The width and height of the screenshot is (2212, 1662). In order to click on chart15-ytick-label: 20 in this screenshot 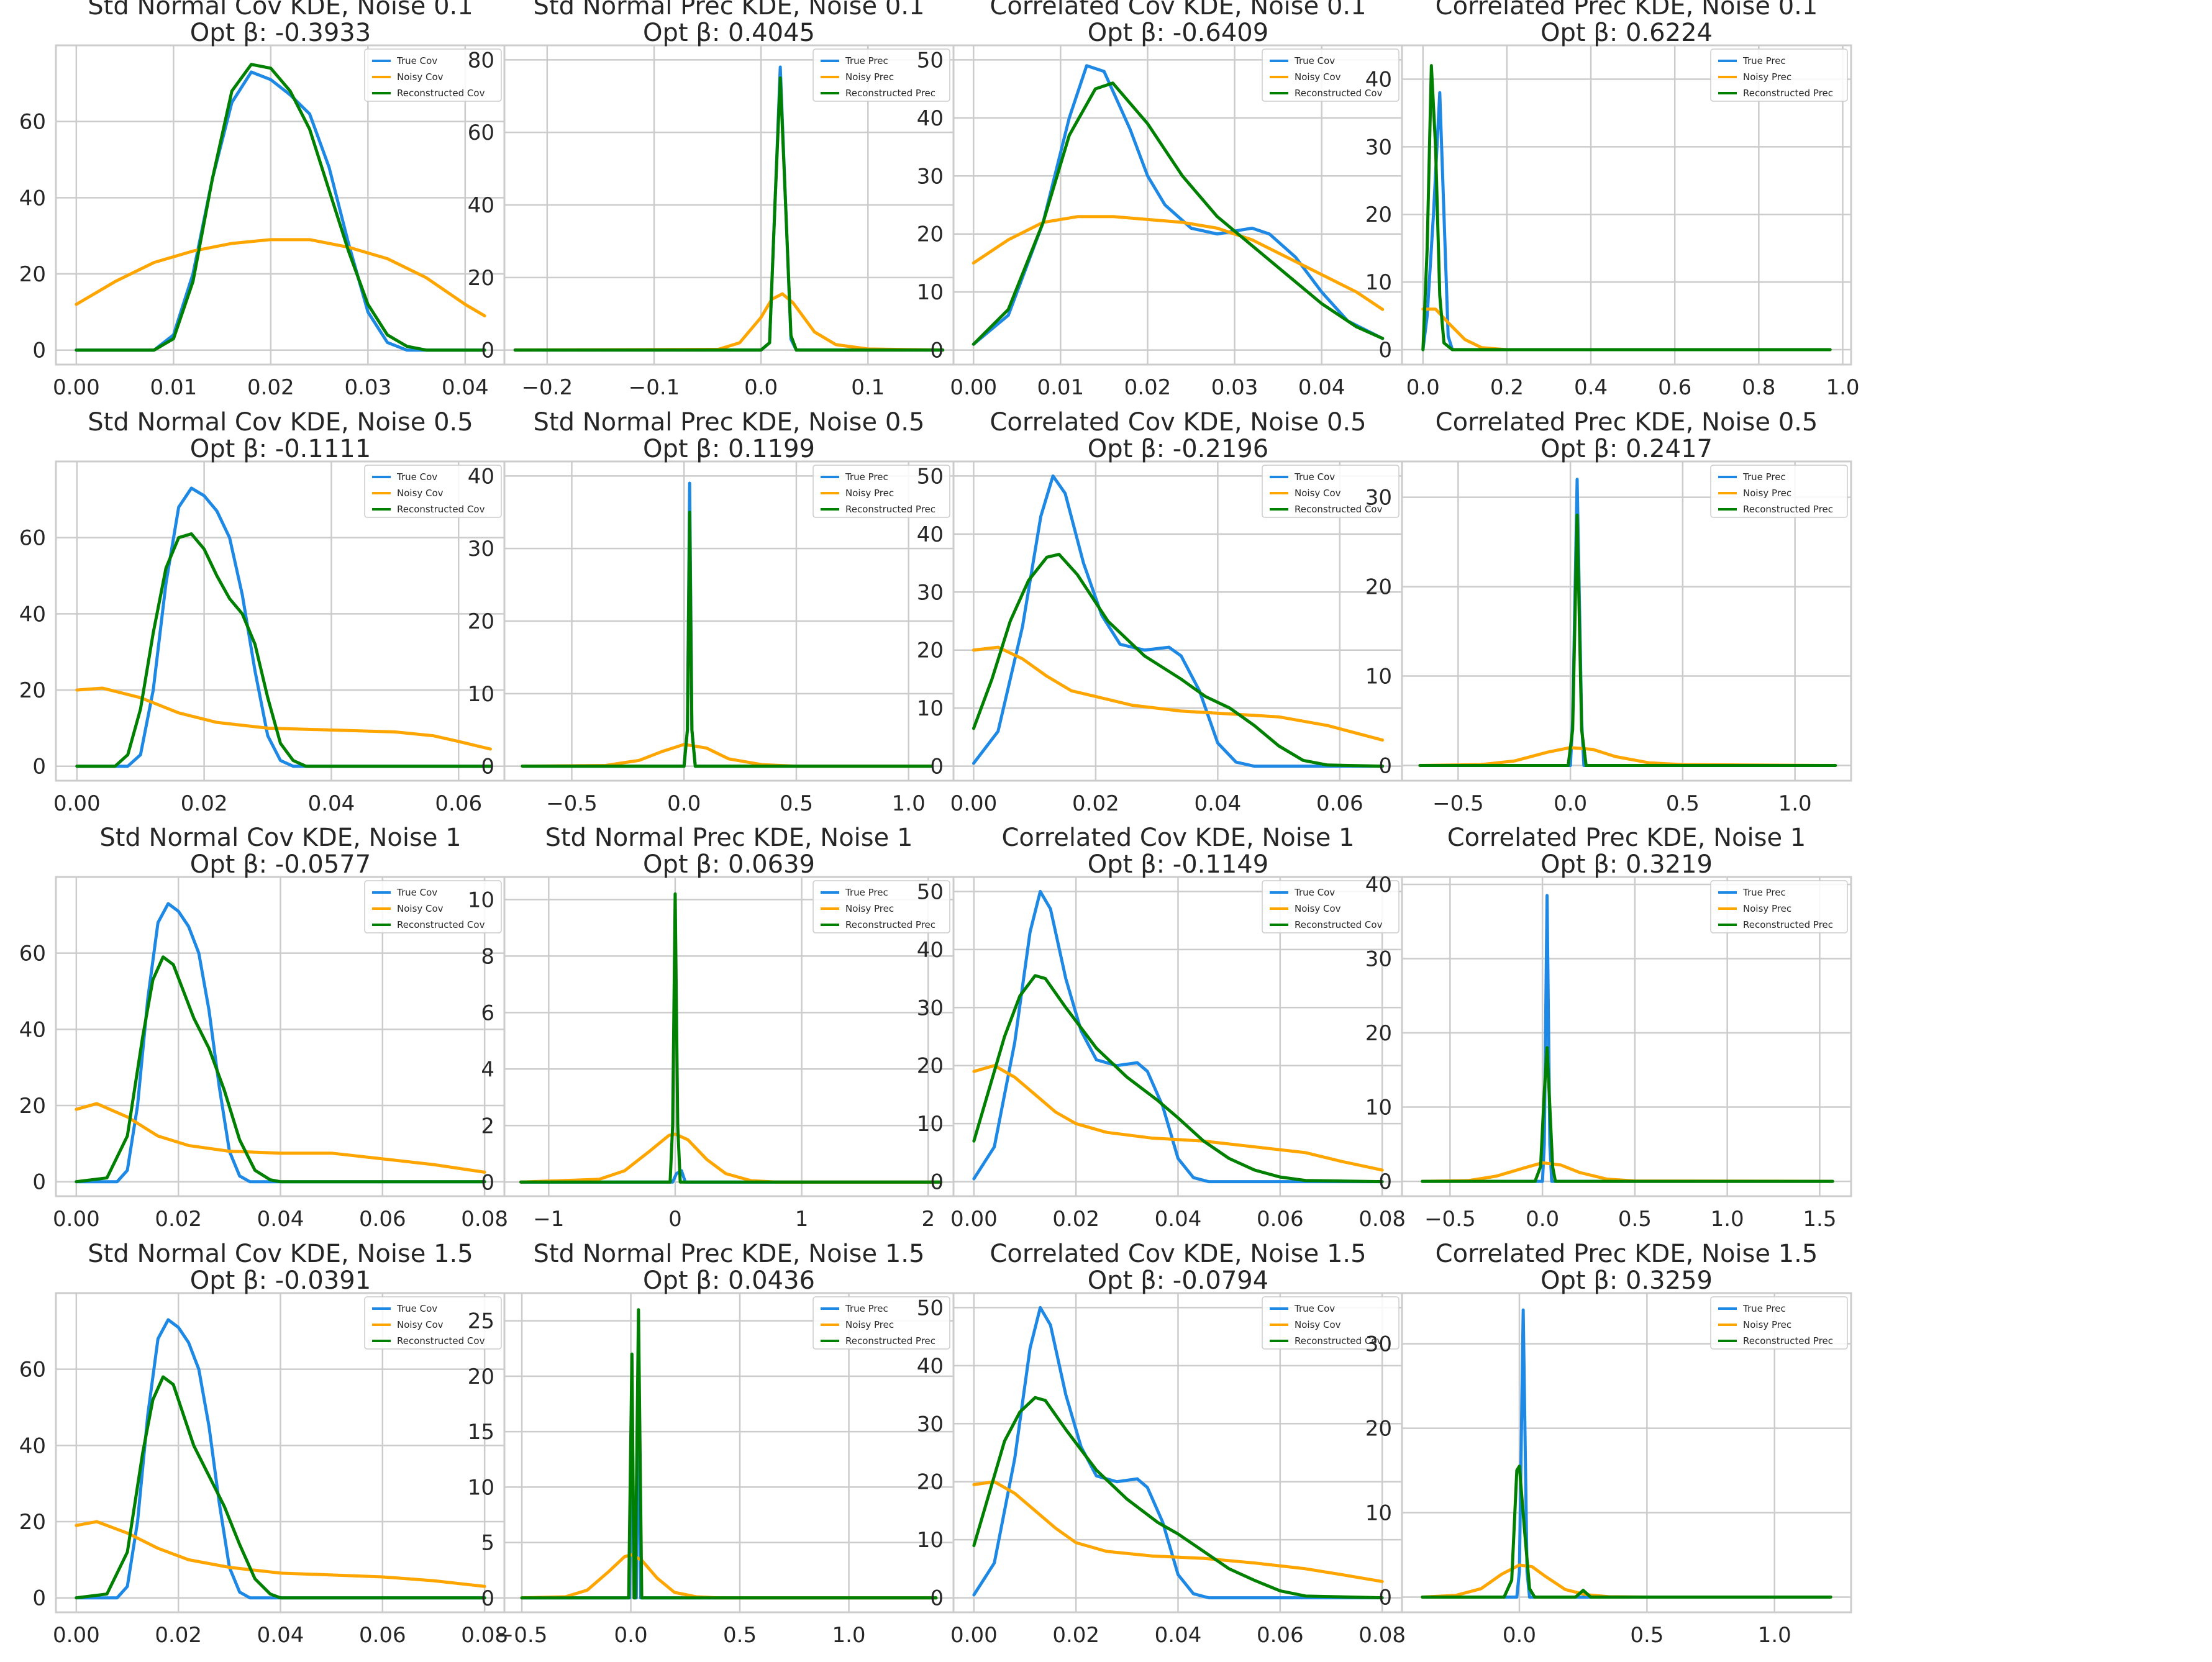, I will do `click(930, 1482)`.